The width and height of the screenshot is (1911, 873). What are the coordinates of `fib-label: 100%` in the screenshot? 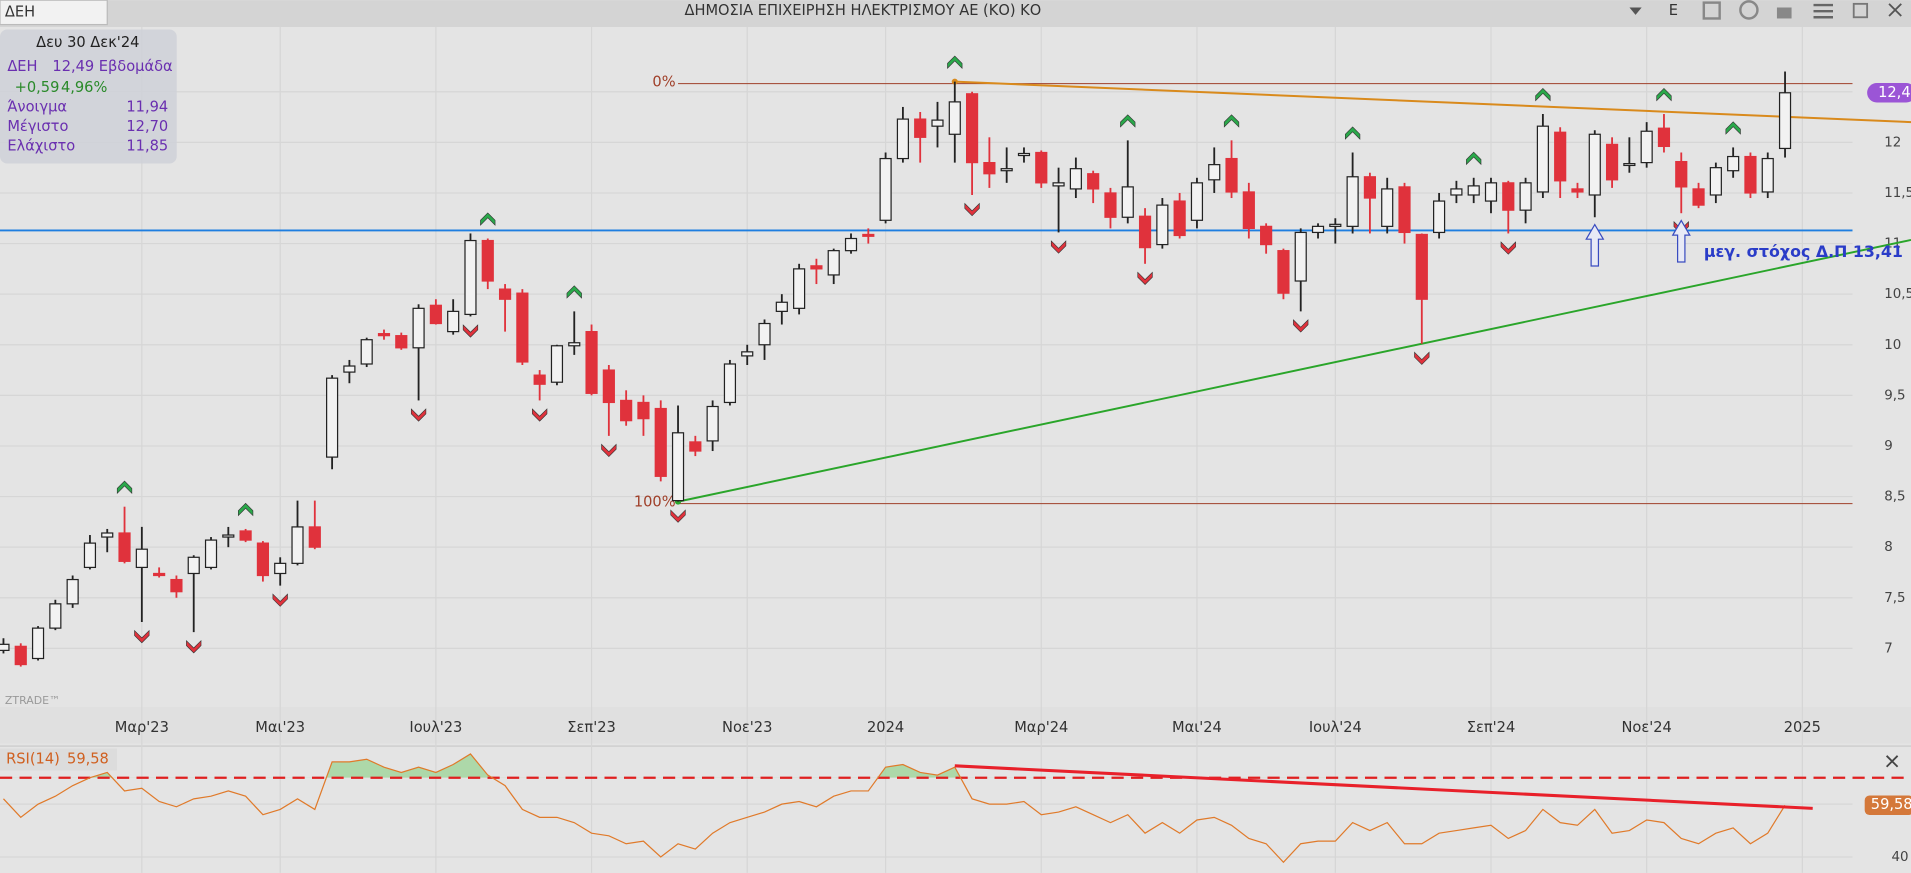 It's located at (655, 501).